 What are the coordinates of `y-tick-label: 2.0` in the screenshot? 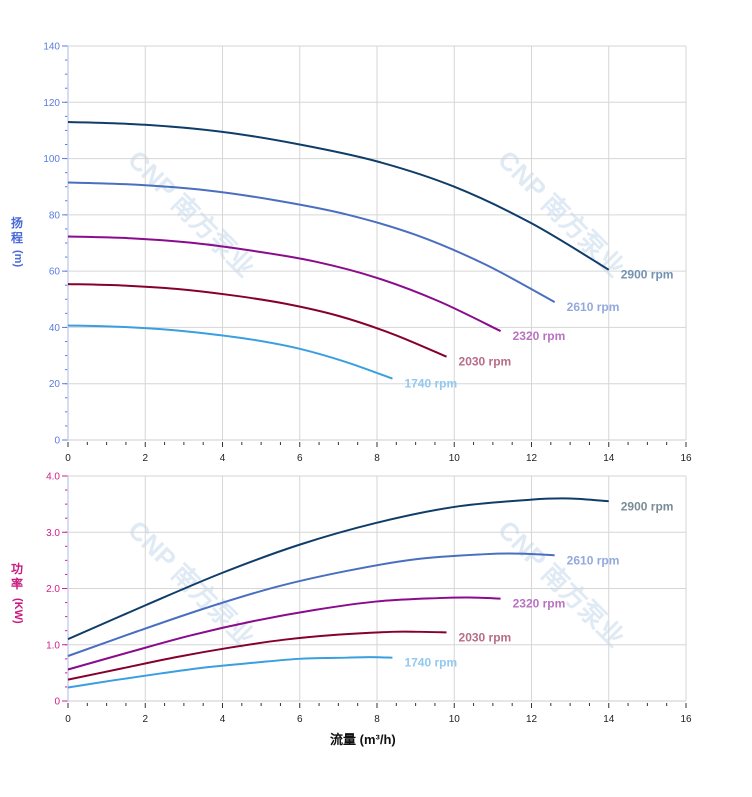 It's located at (53, 589).